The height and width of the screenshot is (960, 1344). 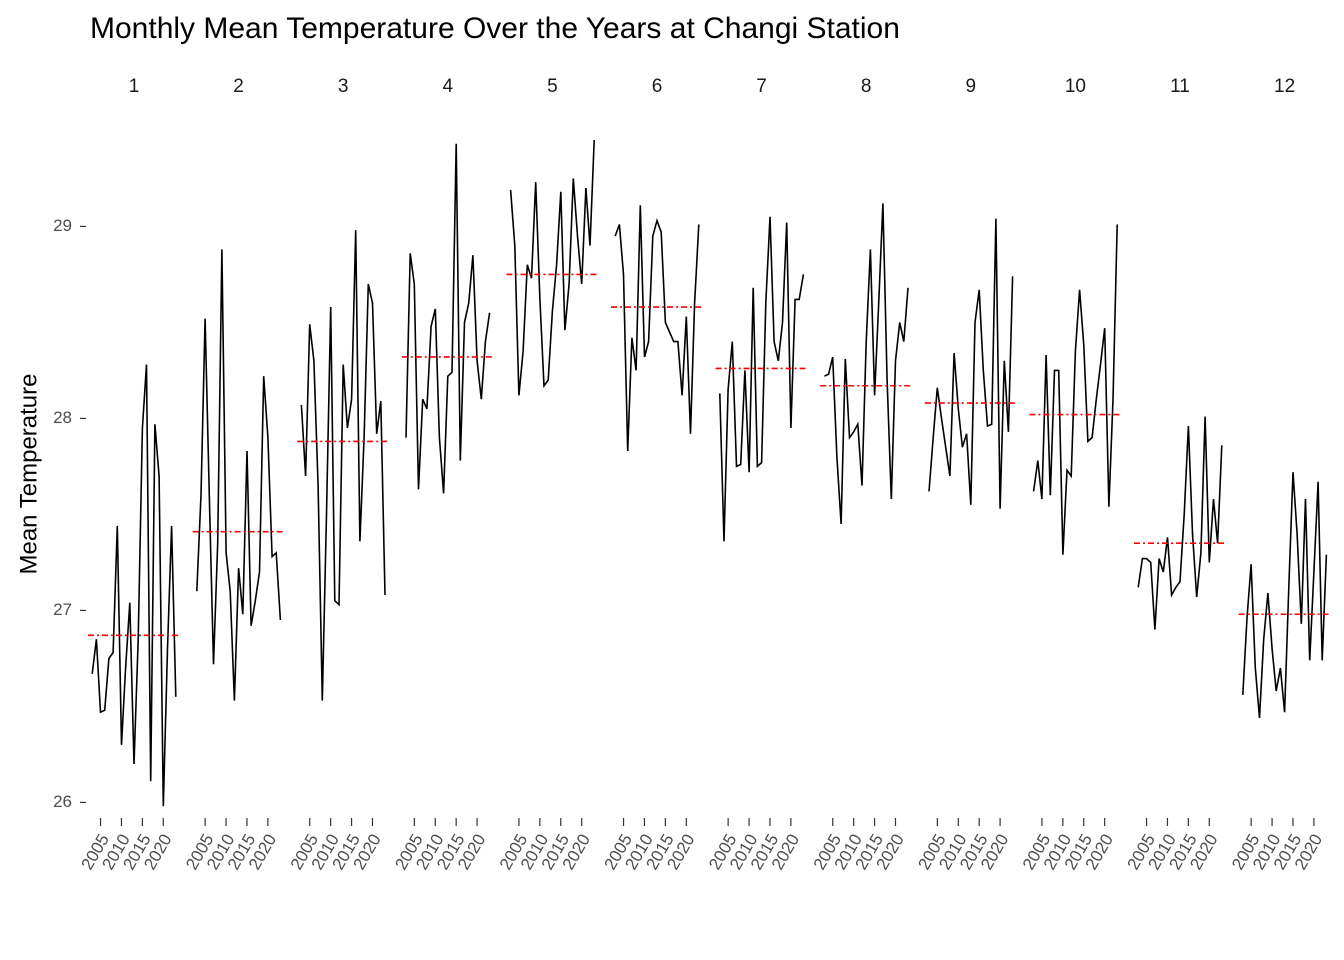 I want to click on y-tick-label: 26, so click(x=62, y=801).